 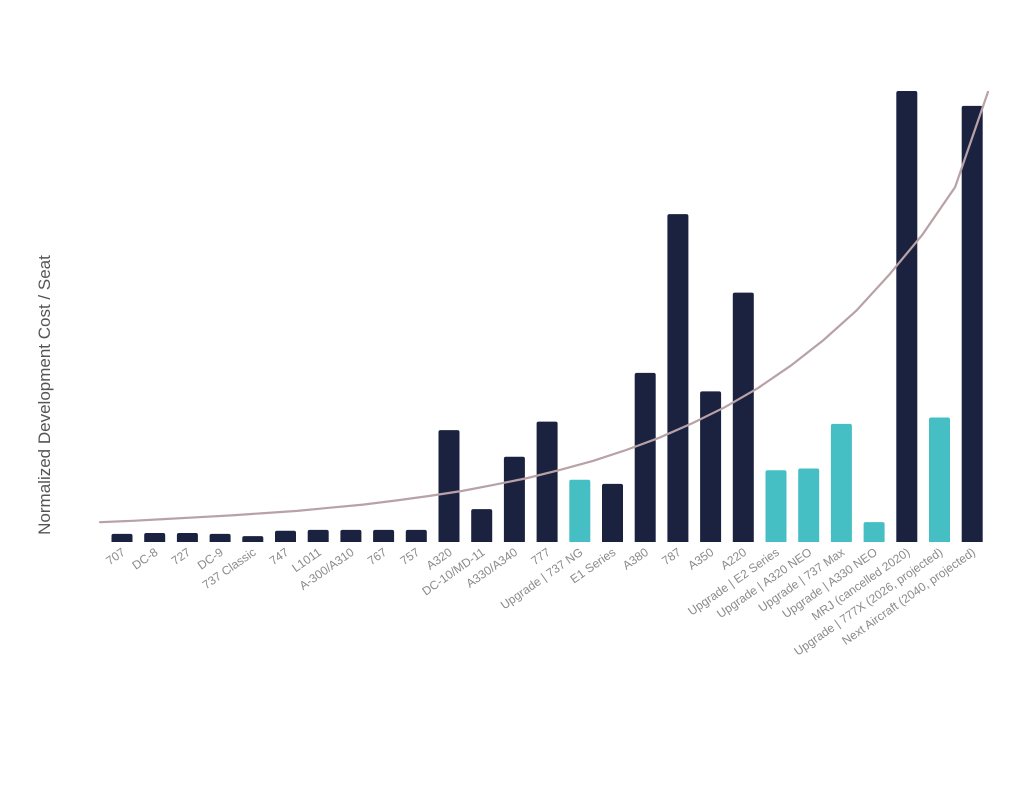 I want to click on x-tick-label: 747, so click(x=279, y=556).